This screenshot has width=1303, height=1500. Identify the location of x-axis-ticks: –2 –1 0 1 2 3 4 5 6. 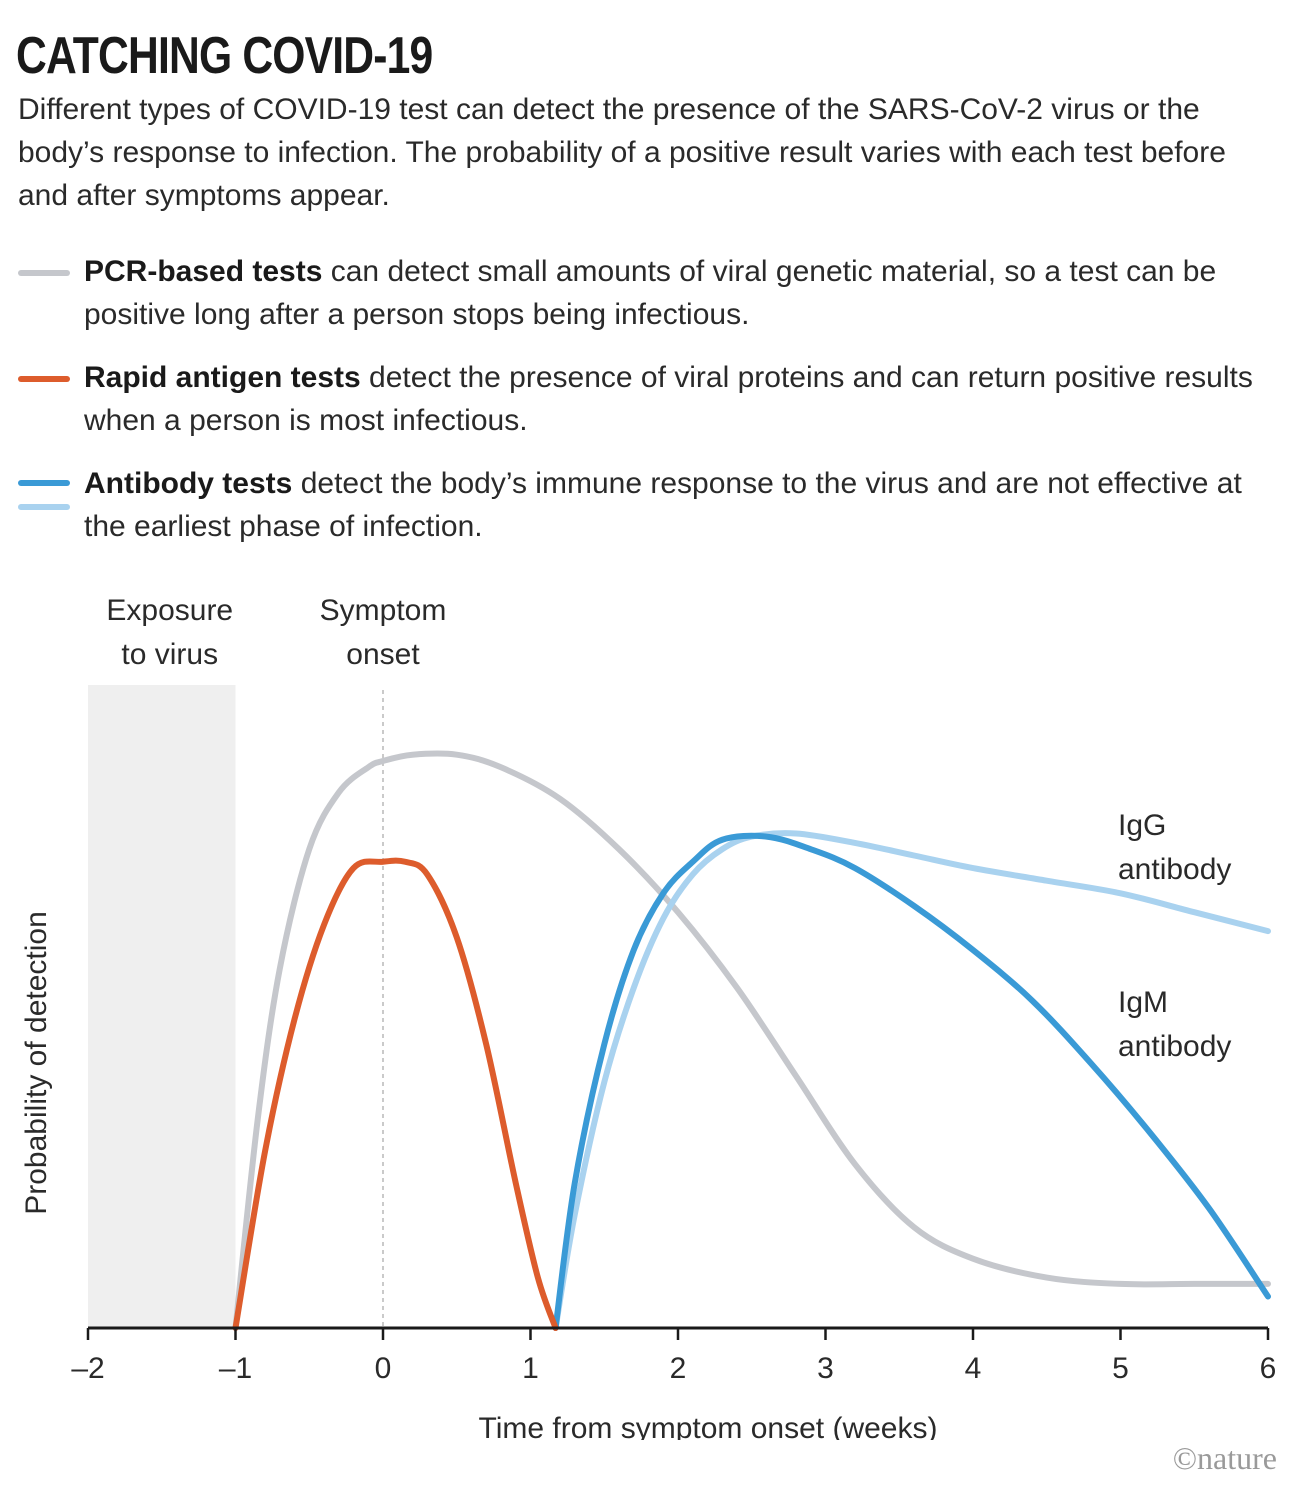
(673, 1356).